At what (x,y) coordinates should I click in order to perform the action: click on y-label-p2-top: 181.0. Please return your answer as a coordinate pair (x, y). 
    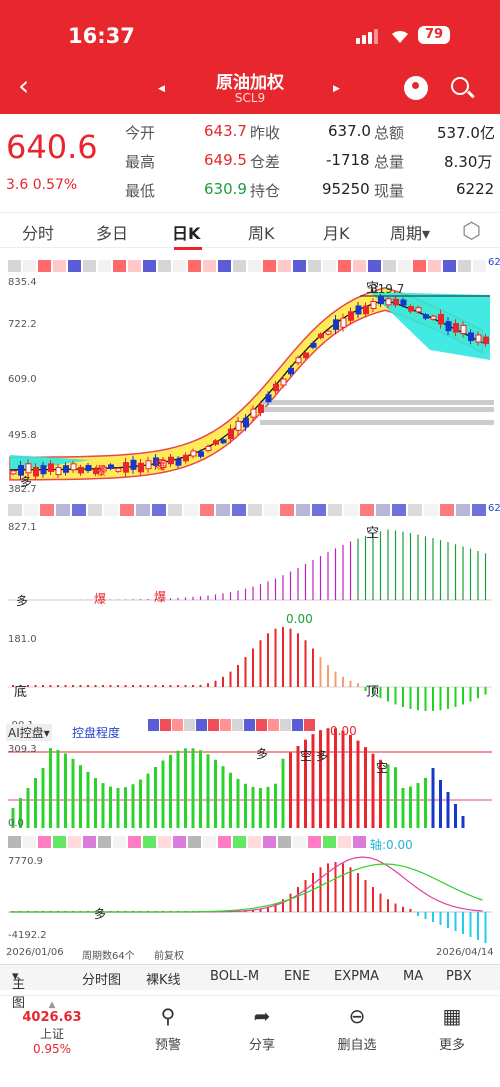
    Looking at the image, I should click on (22, 639).